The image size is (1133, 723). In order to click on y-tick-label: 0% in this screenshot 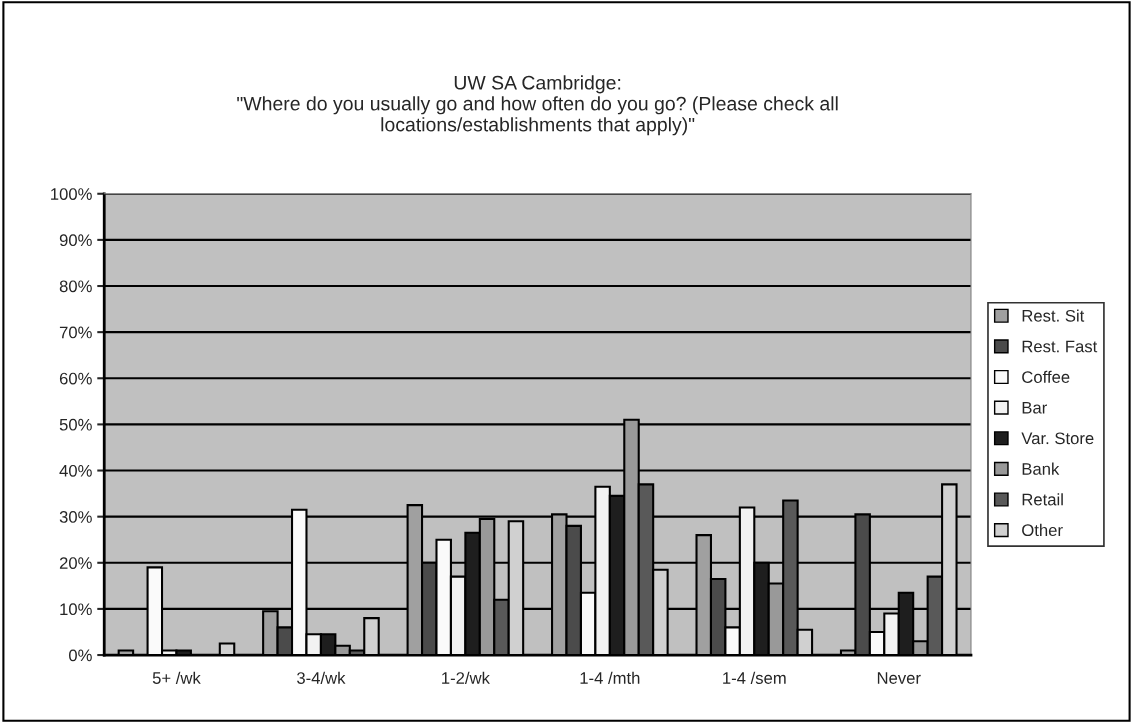, I will do `click(80, 655)`.